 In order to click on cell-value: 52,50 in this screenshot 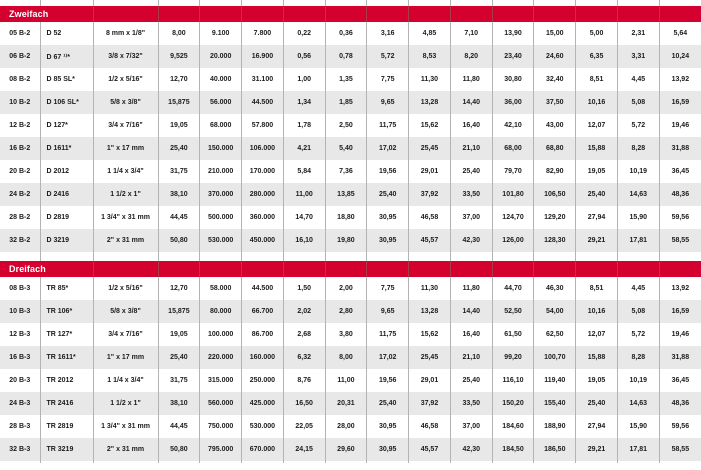, I will do `click(512, 311)`.